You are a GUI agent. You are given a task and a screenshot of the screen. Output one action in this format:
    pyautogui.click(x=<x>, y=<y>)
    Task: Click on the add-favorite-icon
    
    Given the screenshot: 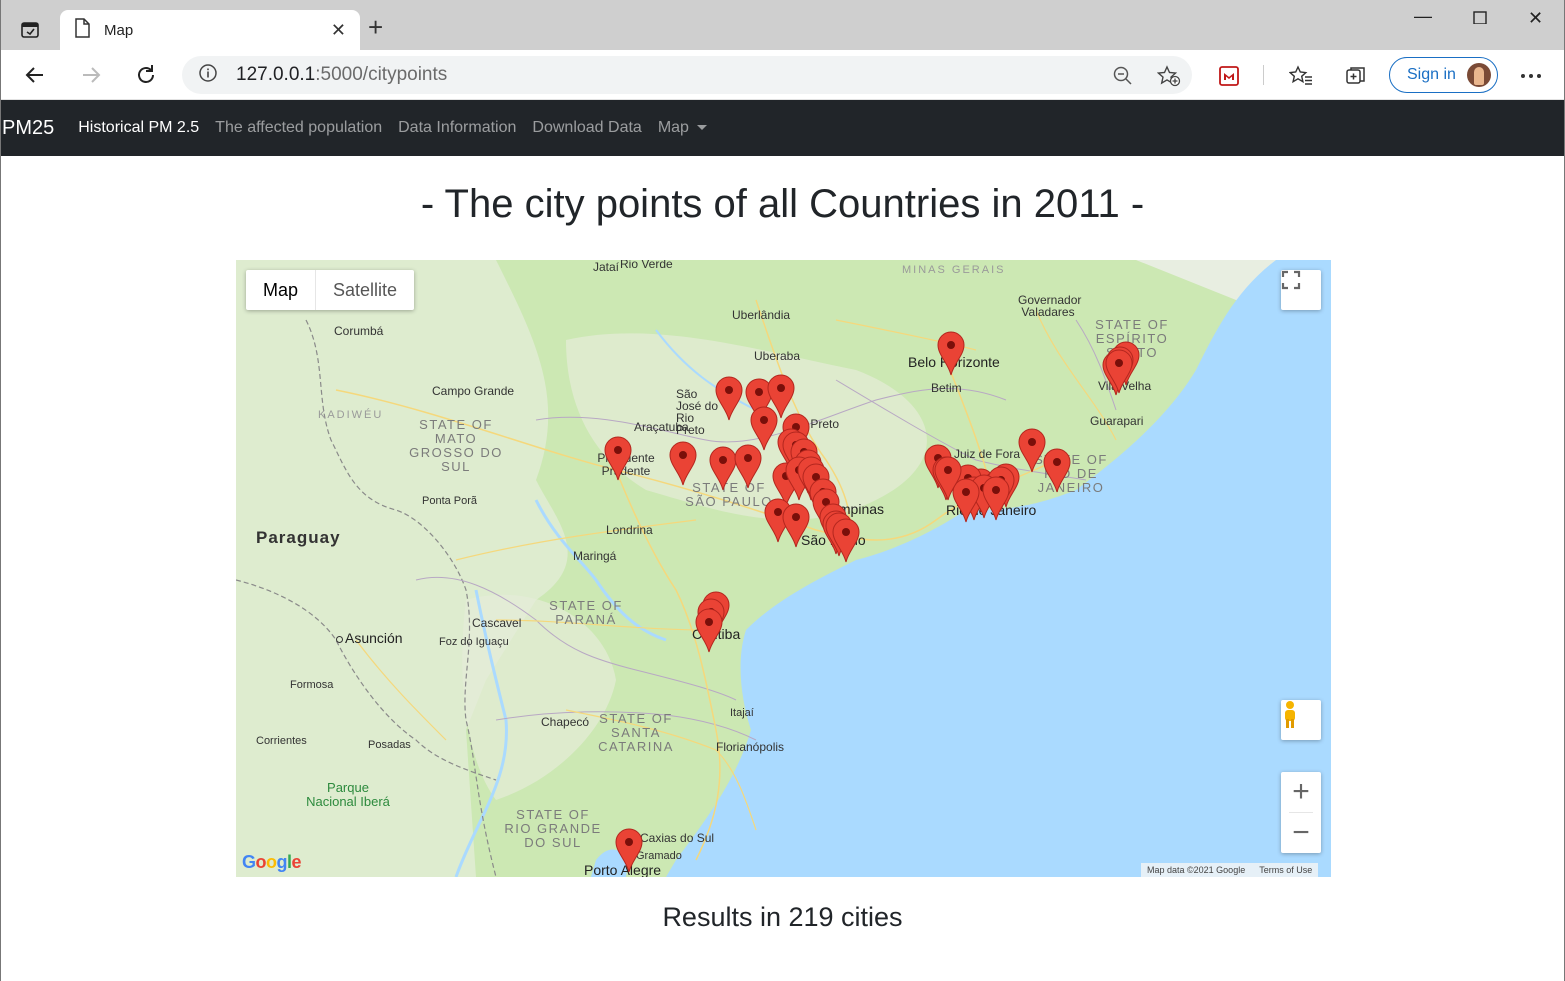 What is the action you would take?
    pyautogui.click(x=1168, y=78)
    